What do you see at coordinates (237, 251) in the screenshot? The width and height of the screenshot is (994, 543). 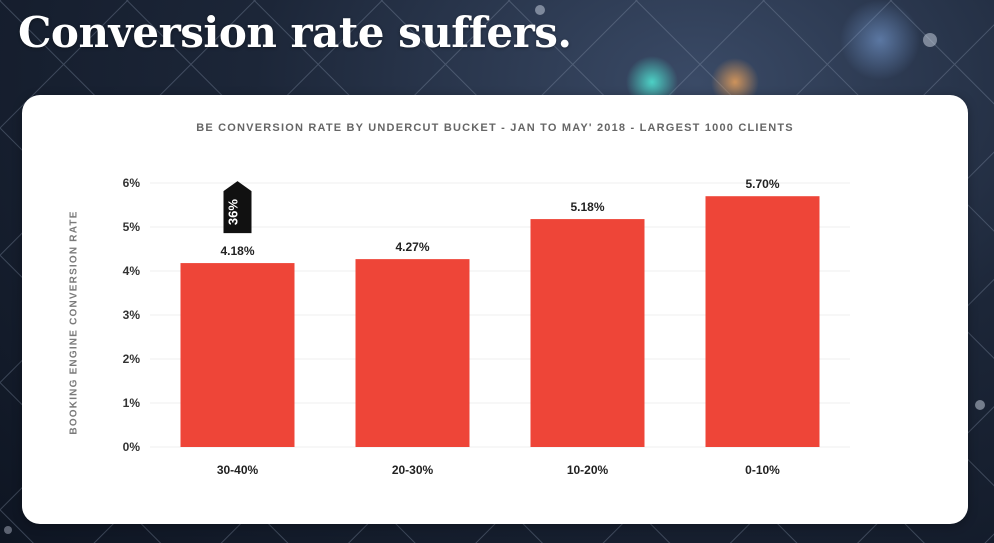 I see `data-label: 4.18%` at bounding box center [237, 251].